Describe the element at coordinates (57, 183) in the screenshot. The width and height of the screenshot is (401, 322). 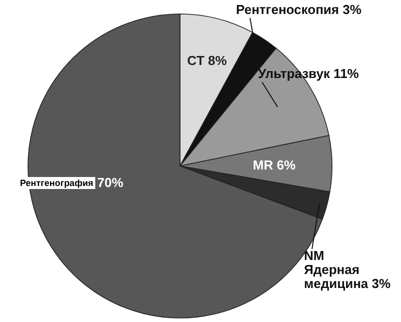
I see `slice-label: Рентгенография` at that location.